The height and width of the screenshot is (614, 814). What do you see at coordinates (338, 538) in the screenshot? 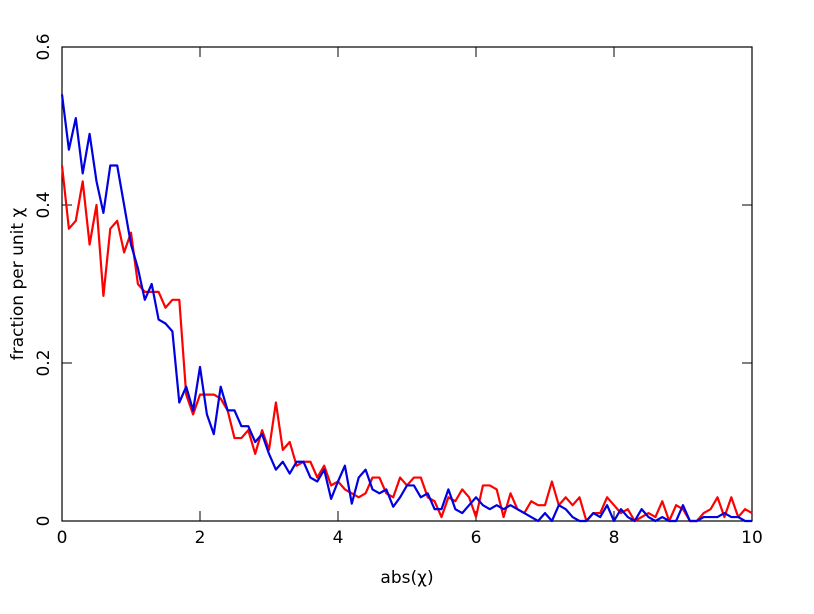
I see `x-tick-label: 4` at bounding box center [338, 538].